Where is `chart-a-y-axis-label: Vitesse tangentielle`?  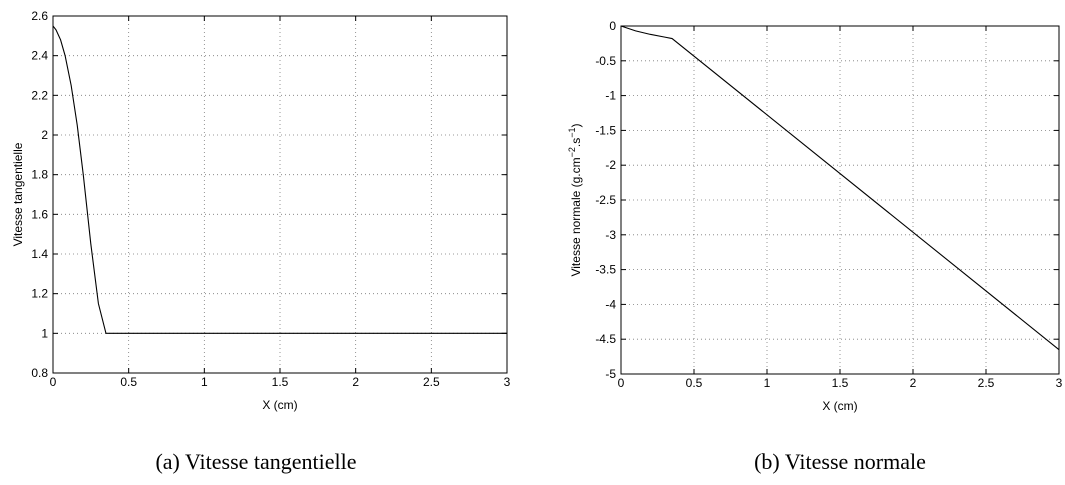
chart-a-y-axis-label: Vitesse tangentielle is located at coordinates (18, 194).